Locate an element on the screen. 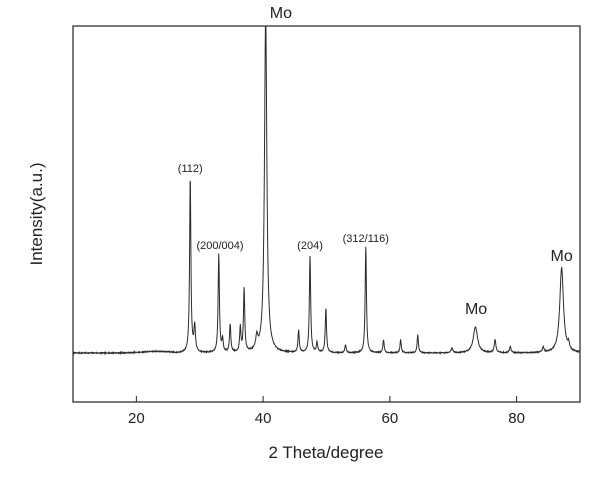 The image size is (607, 478). hkl-peak-label: (312/116) is located at coordinates (366, 239).